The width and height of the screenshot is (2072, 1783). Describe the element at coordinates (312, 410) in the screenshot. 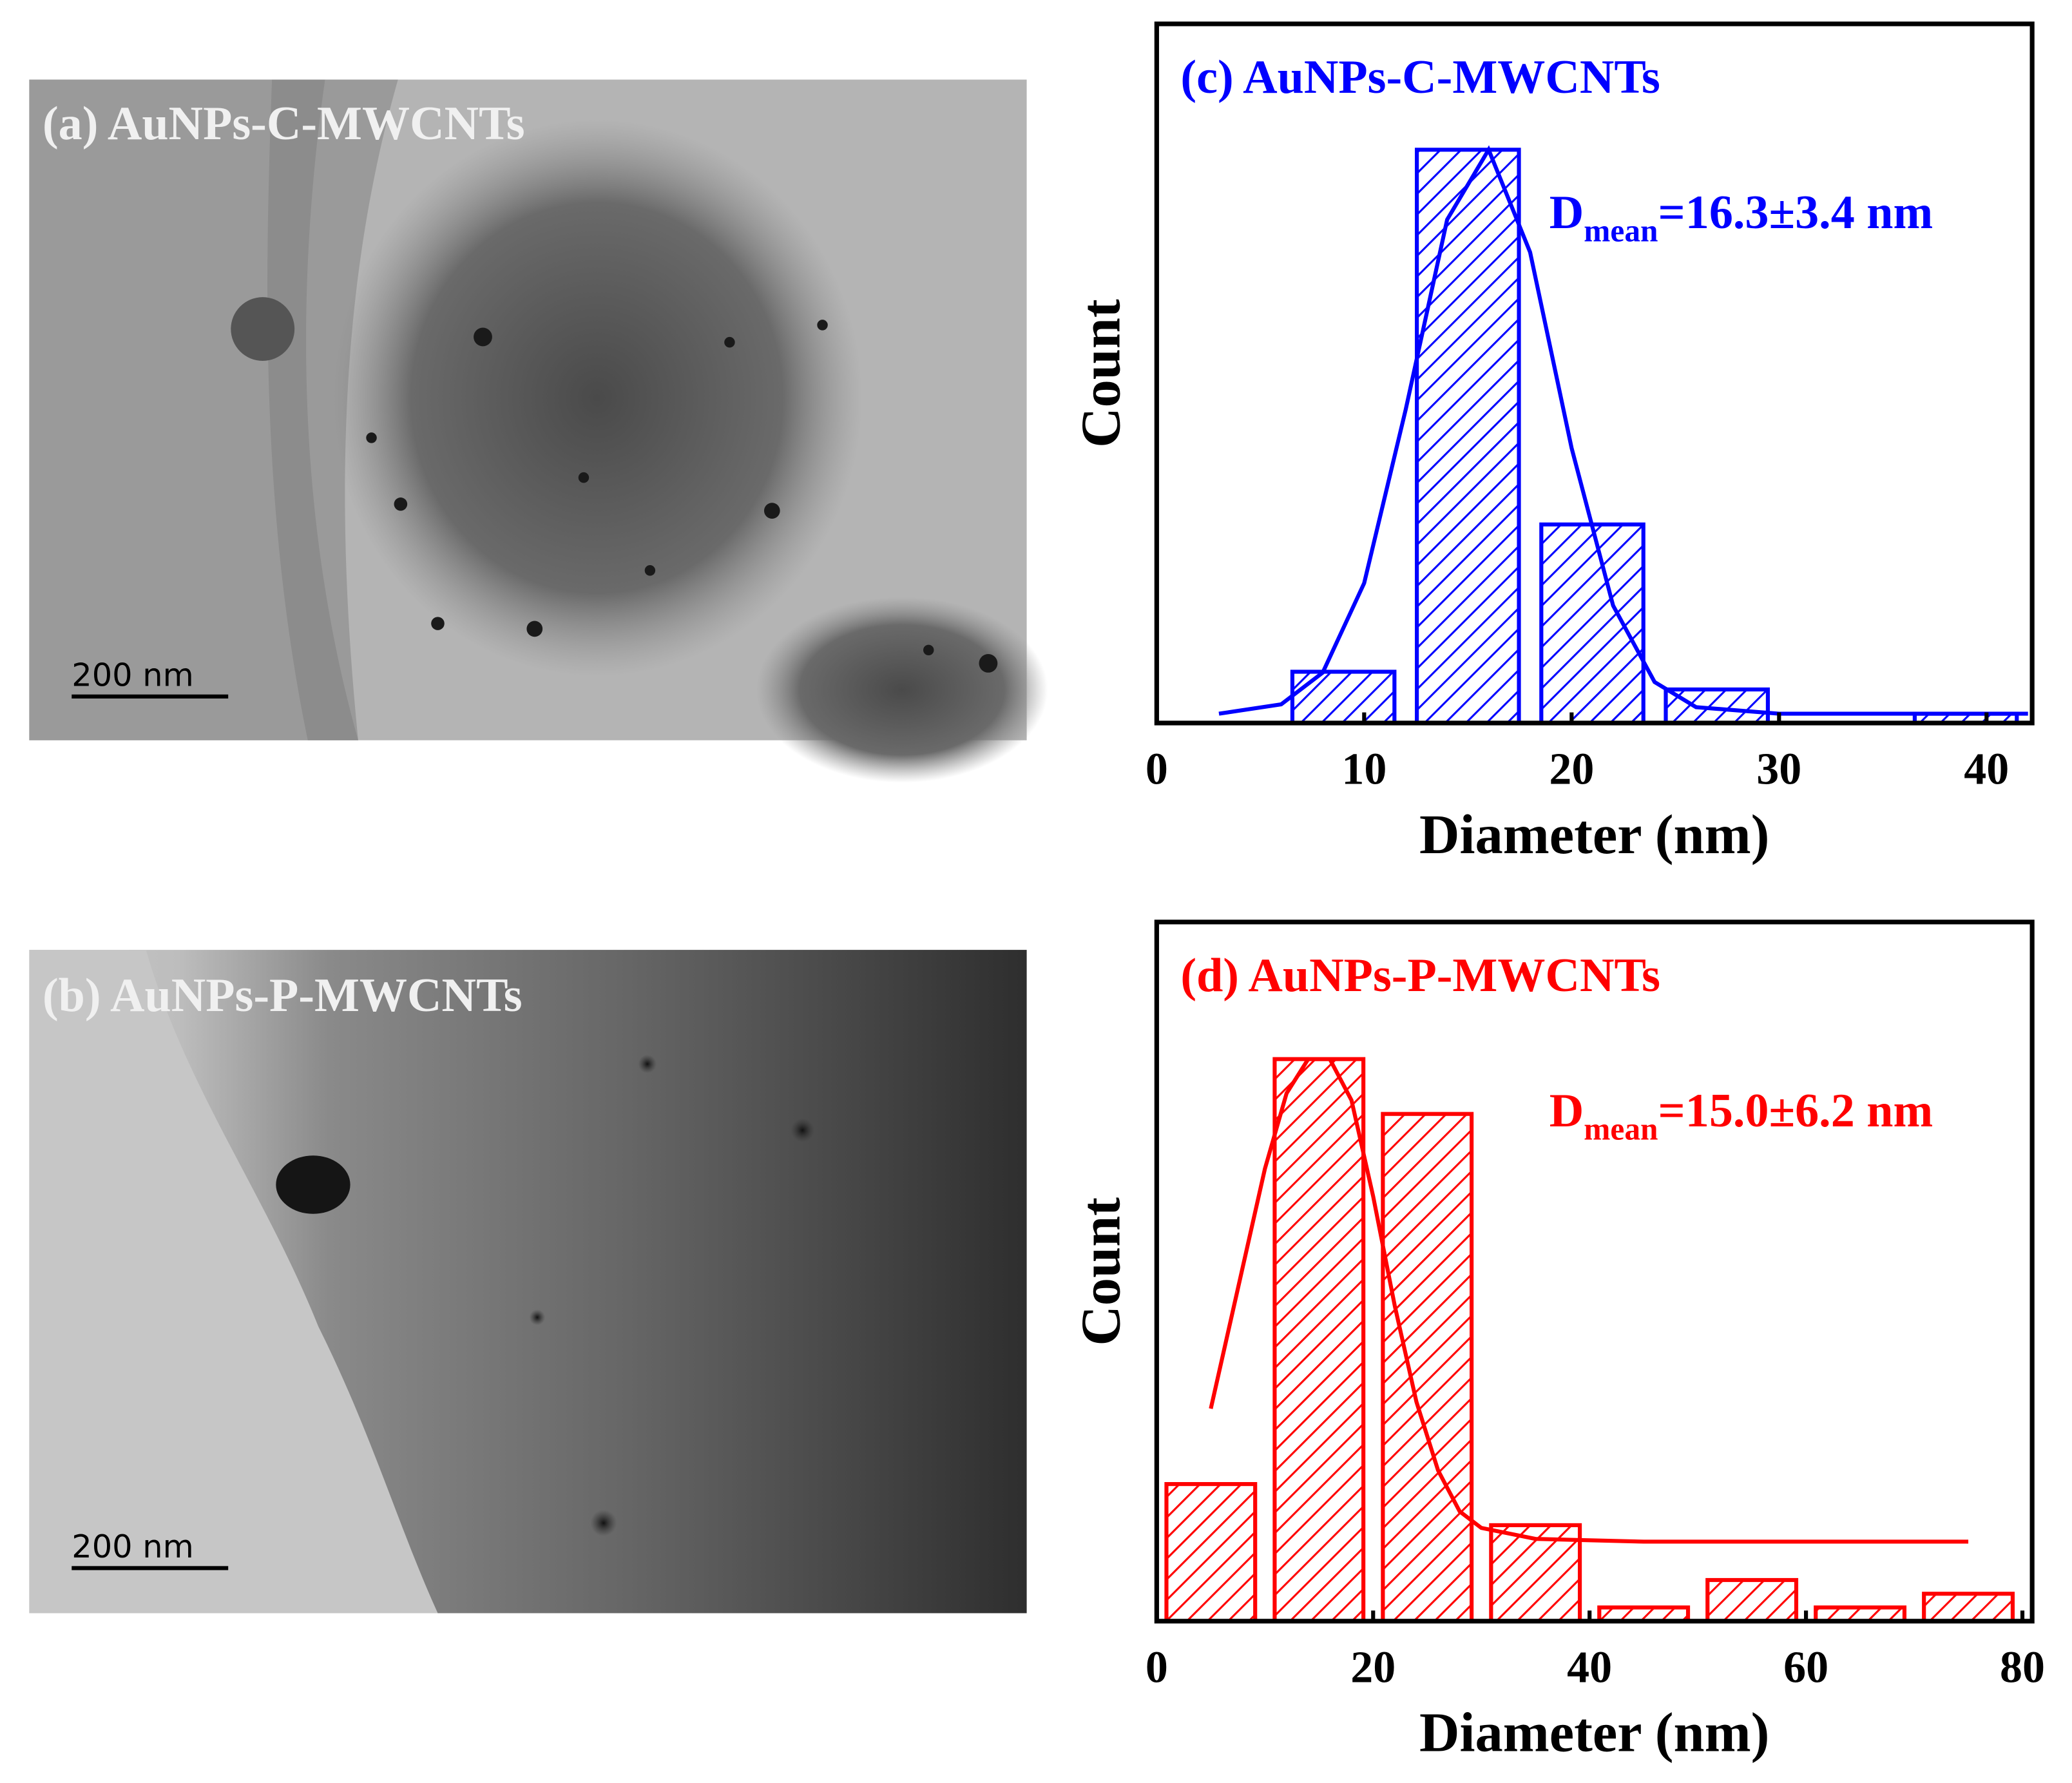

I see `film-edge` at that location.